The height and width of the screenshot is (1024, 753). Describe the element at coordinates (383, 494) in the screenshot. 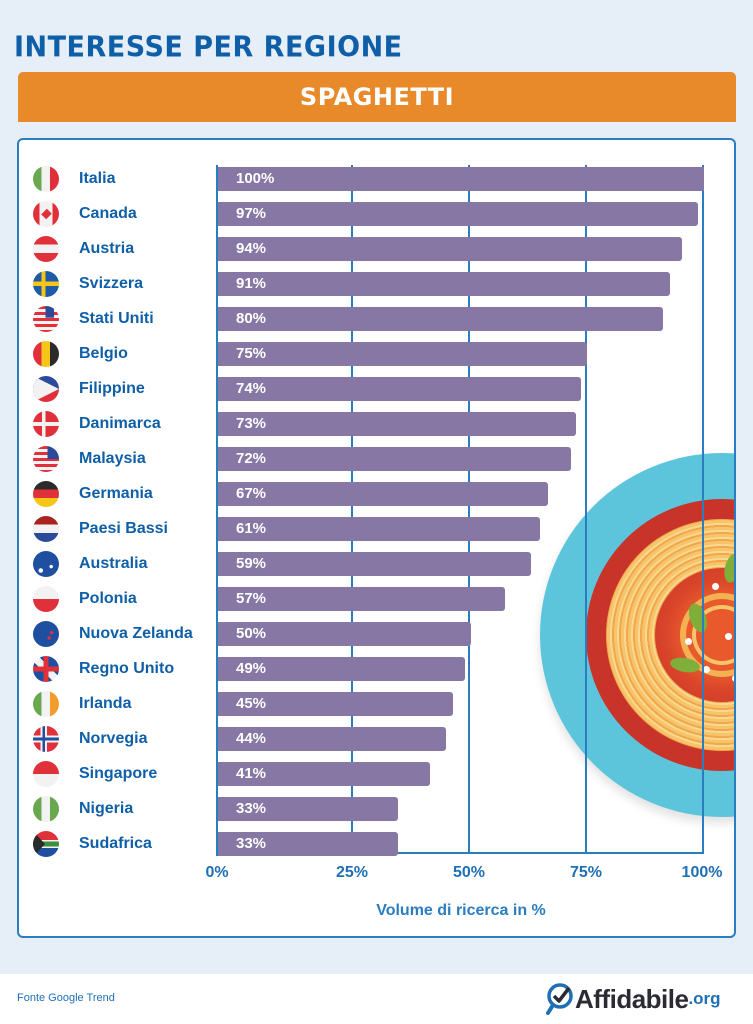

I see `bar: 67%` at that location.